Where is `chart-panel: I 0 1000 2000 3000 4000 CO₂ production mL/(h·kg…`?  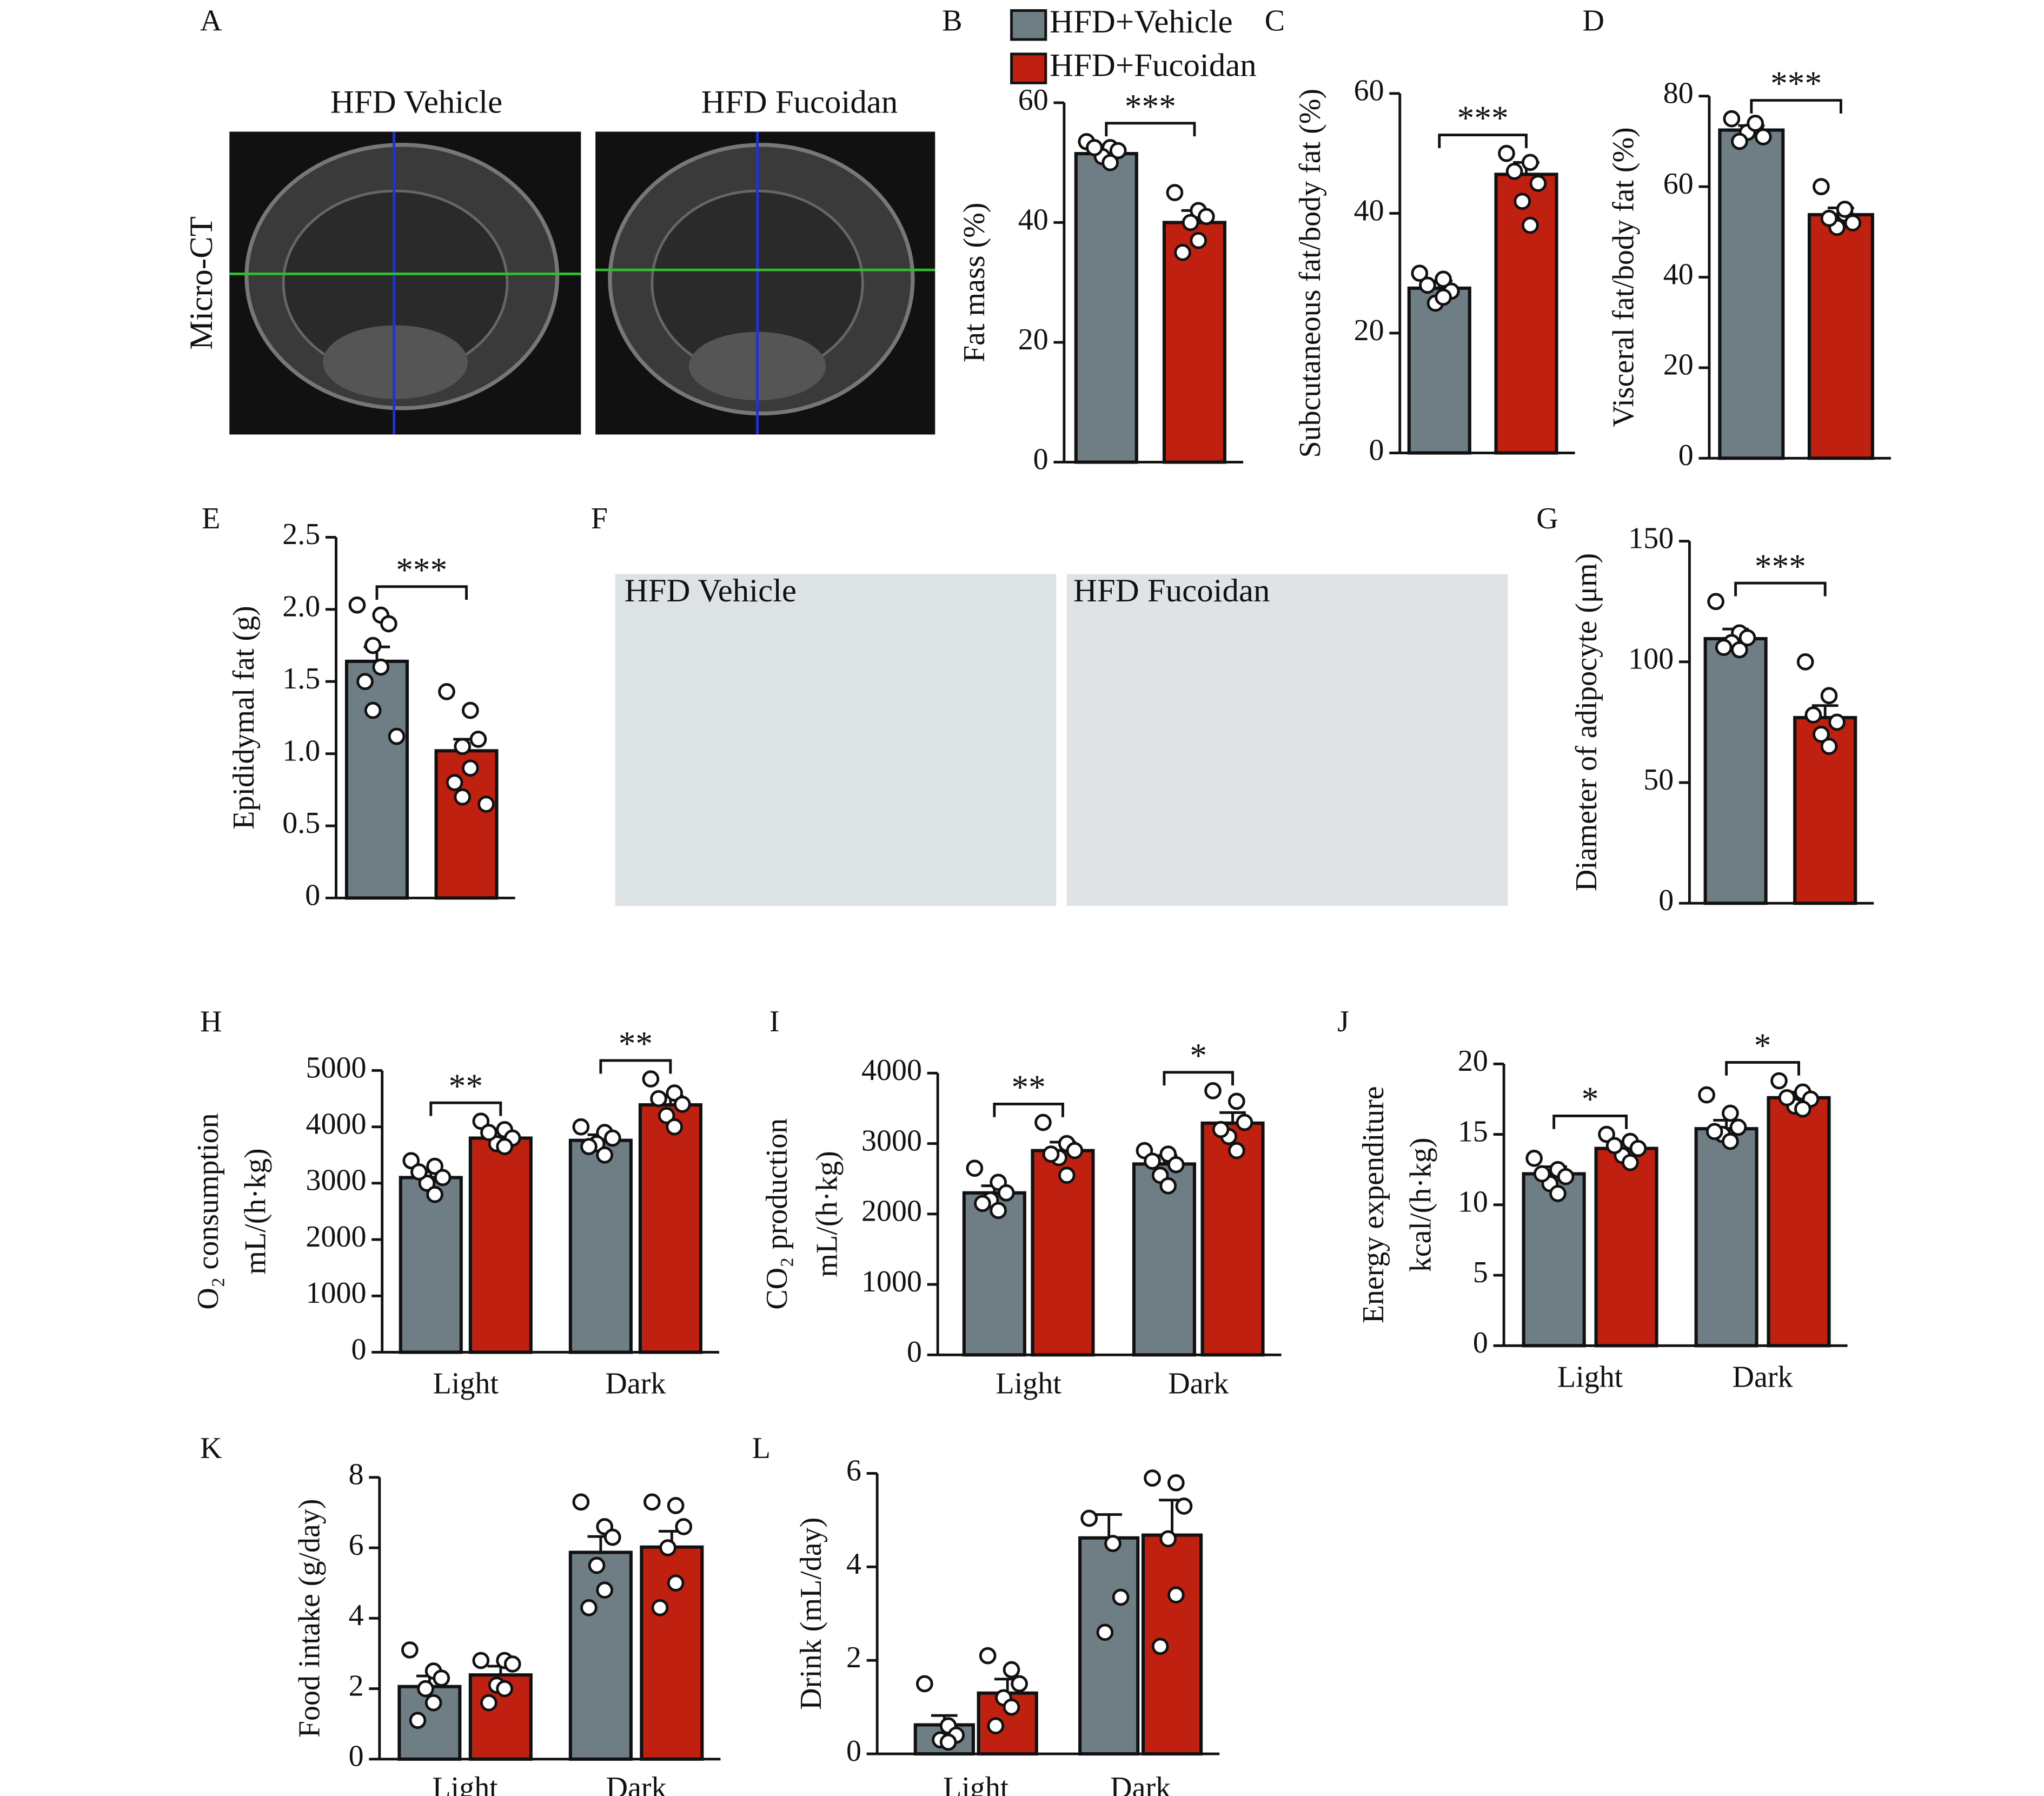 chart-panel: I 0 1000 2000 3000 4000 CO₂ production mL/(h·kg… is located at coordinates (1021, 1203).